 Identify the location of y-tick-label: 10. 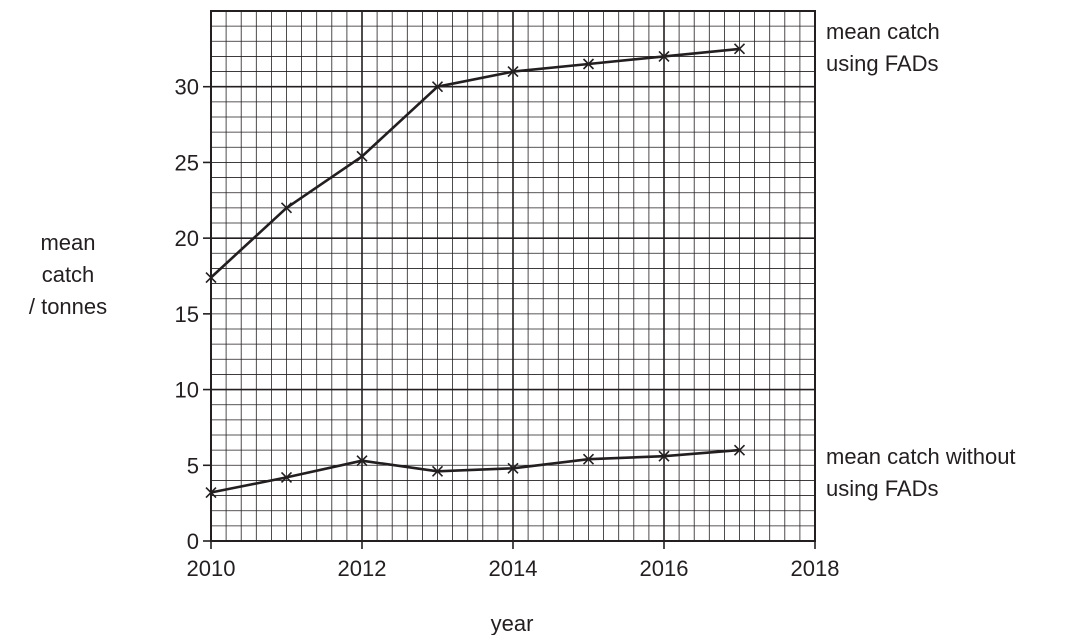
(187, 390).